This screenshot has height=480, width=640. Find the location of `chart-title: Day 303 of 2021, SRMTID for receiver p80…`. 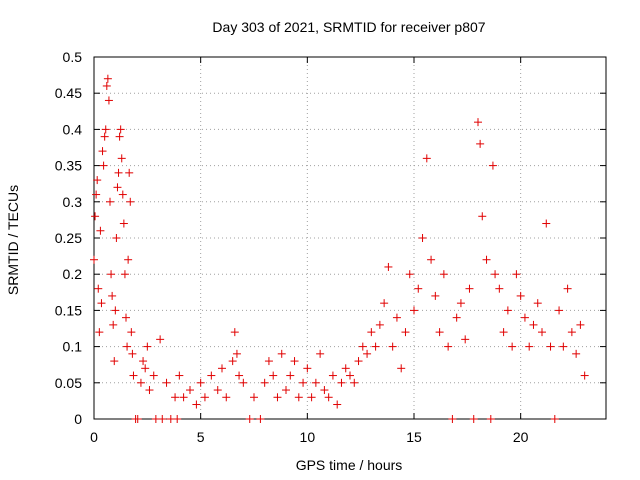

chart-title: Day 303 of 2021, SRMTID for receiver p80… is located at coordinates (348, 27).